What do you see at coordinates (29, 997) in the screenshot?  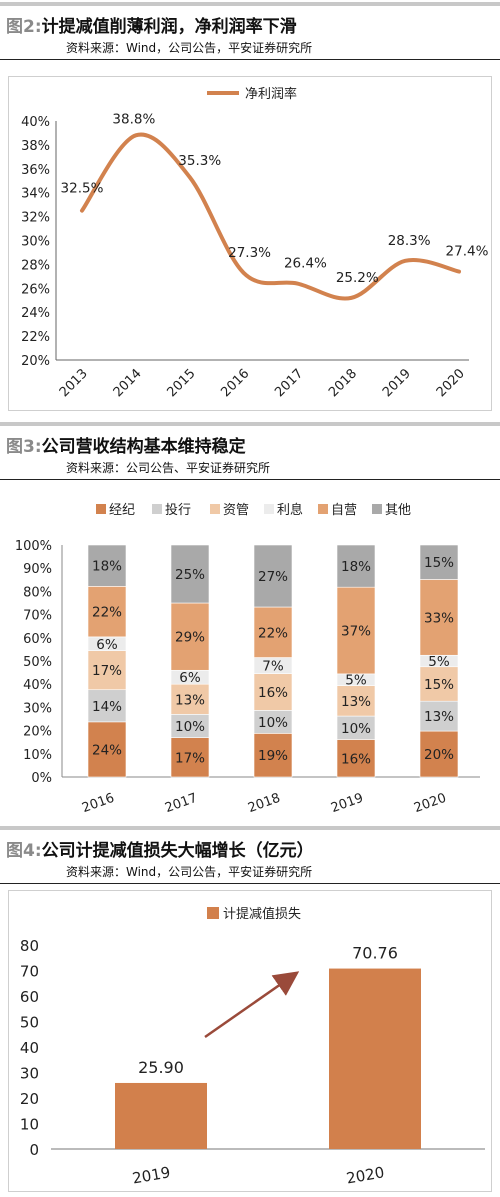 I see `y-tick-label: 60` at bounding box center [29, 997].